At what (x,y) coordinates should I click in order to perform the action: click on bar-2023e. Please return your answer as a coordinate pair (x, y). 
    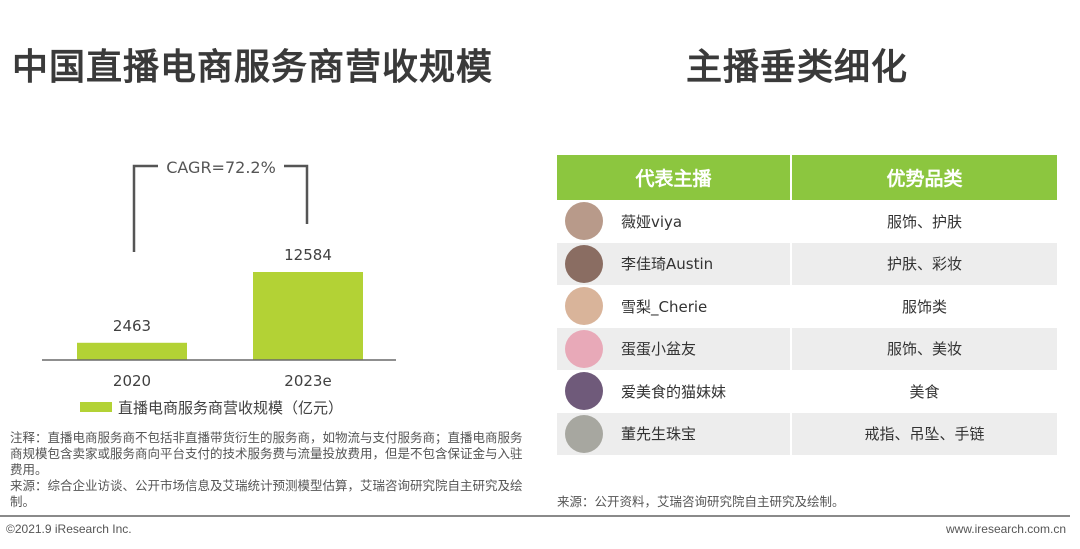
    Looking at the image, I should click on (308, 316).